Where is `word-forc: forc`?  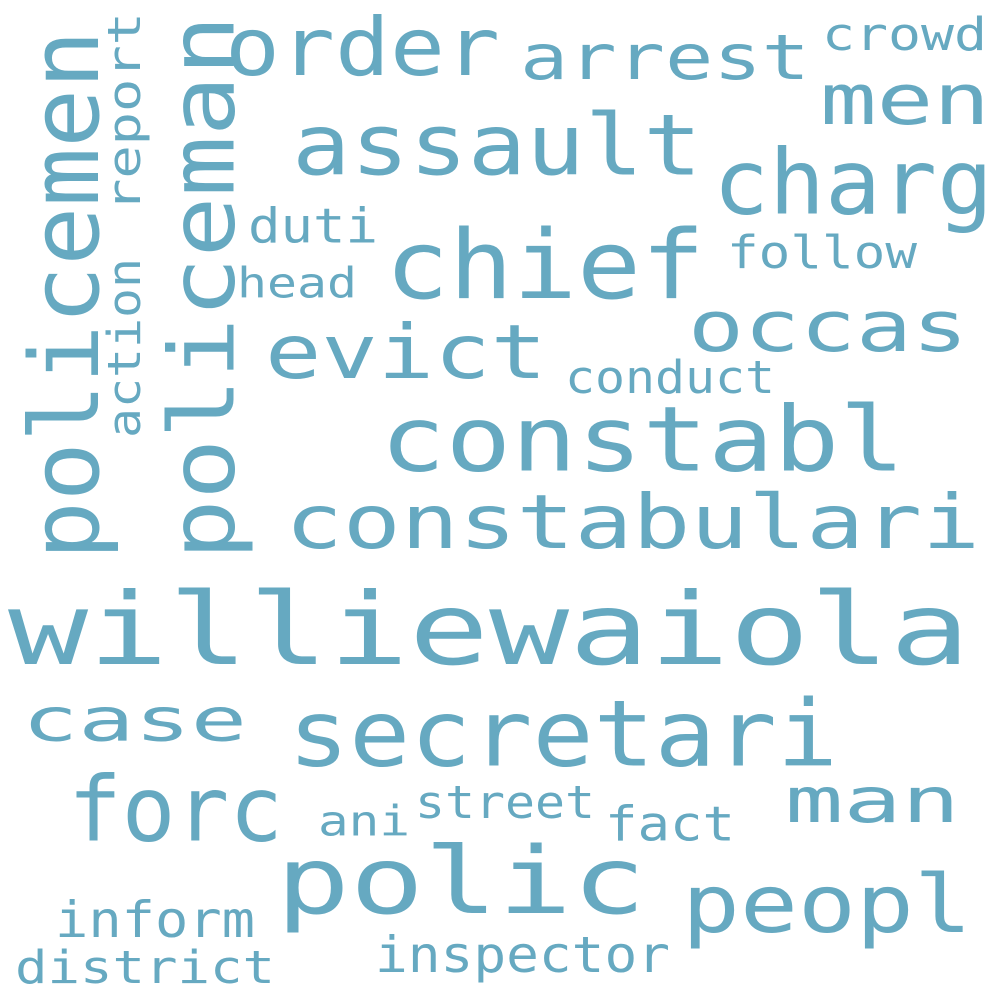
word-forc: forc is located at coordinates (175, 809).